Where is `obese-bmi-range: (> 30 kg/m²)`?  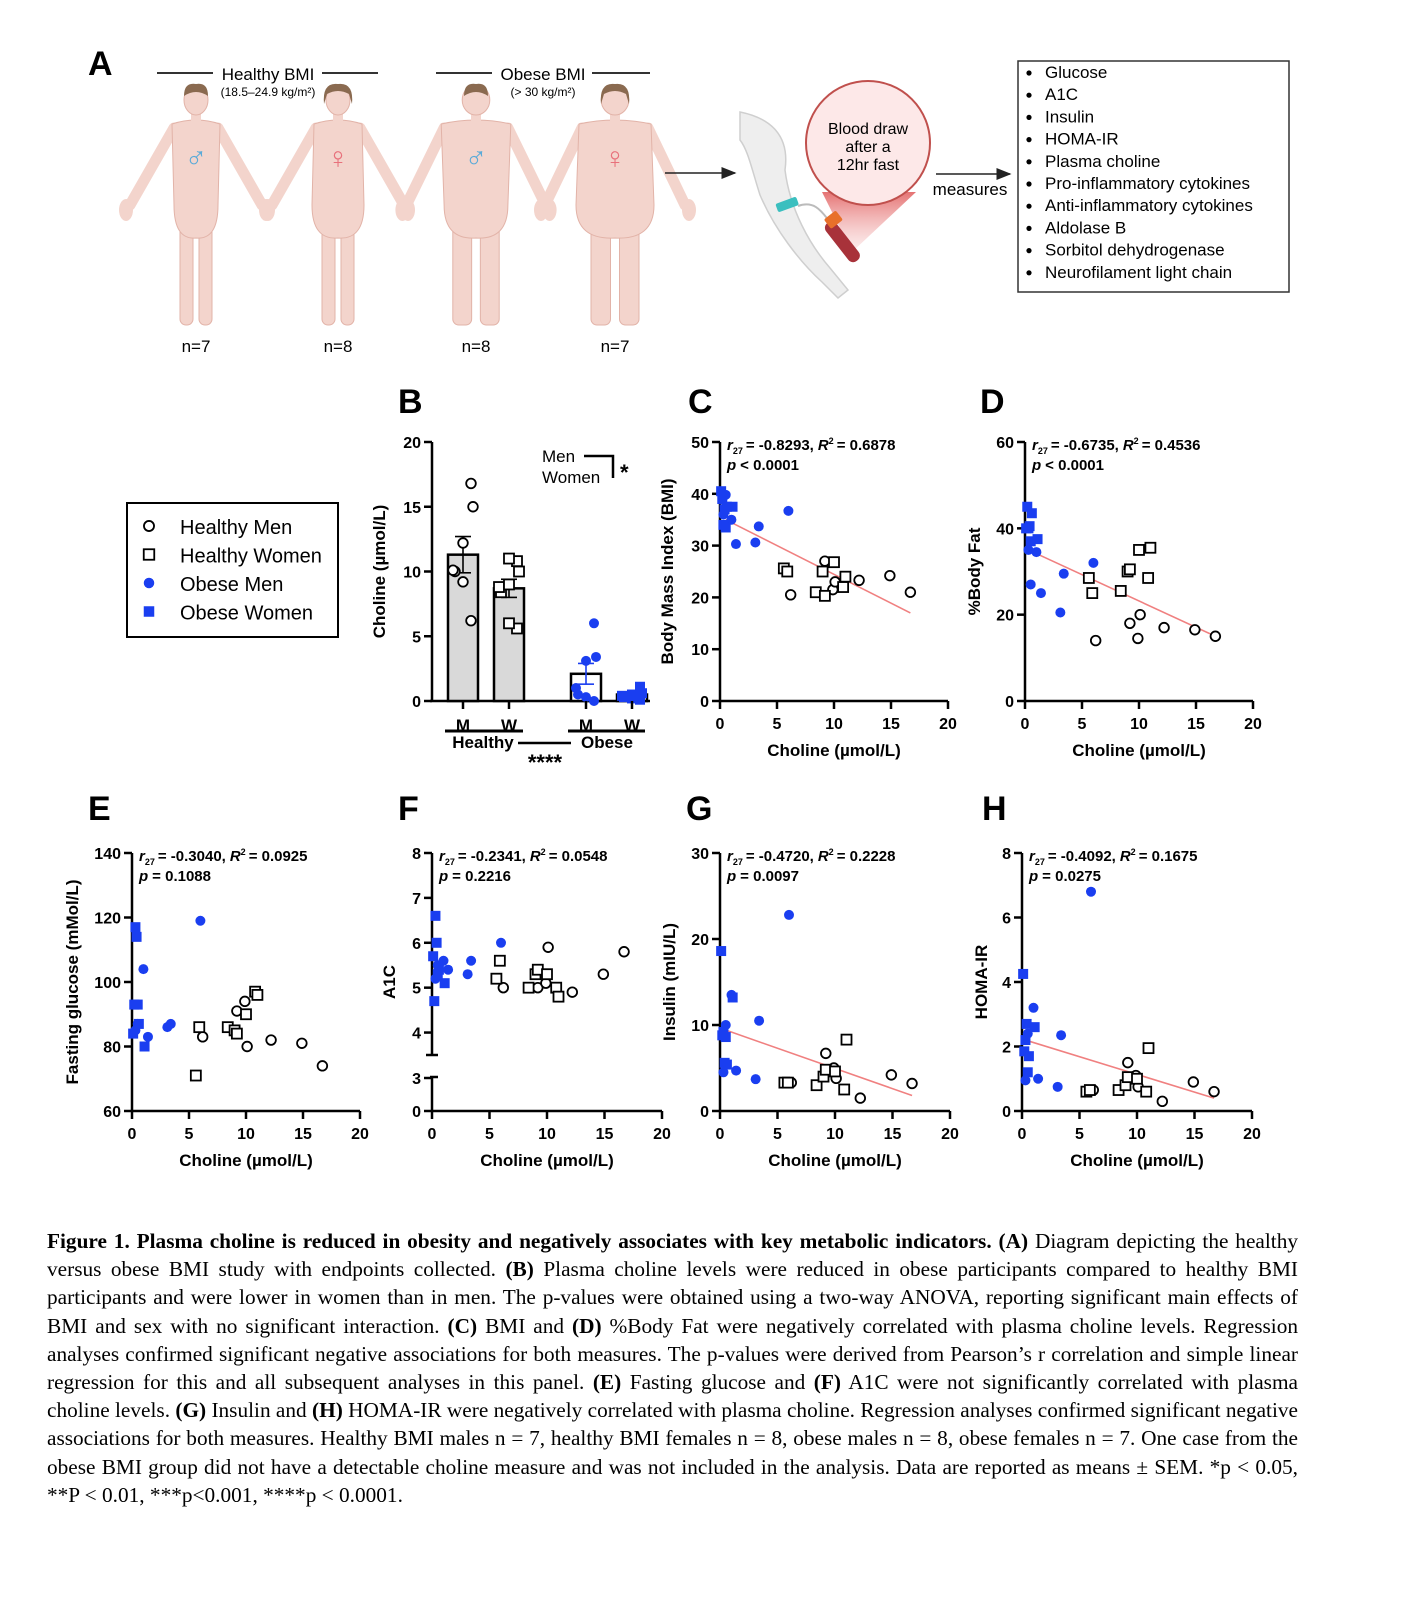 obese-bmi-range: (> 30 kg/m²) is located at coordinates (542, 92).